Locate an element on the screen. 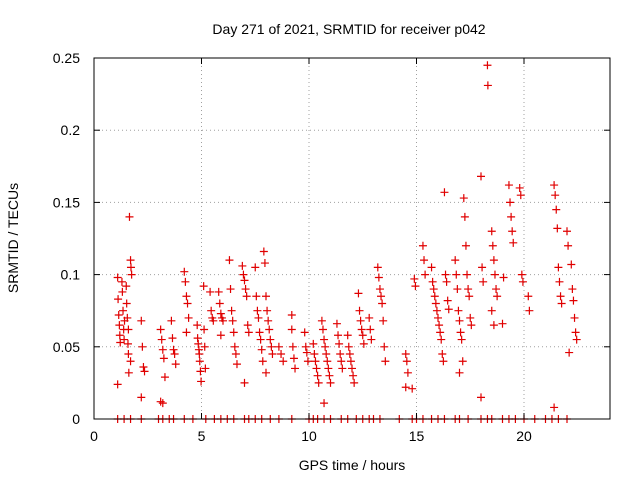  y-axis-label: SRMTID / TECUs is located at coordinates (13, 238).